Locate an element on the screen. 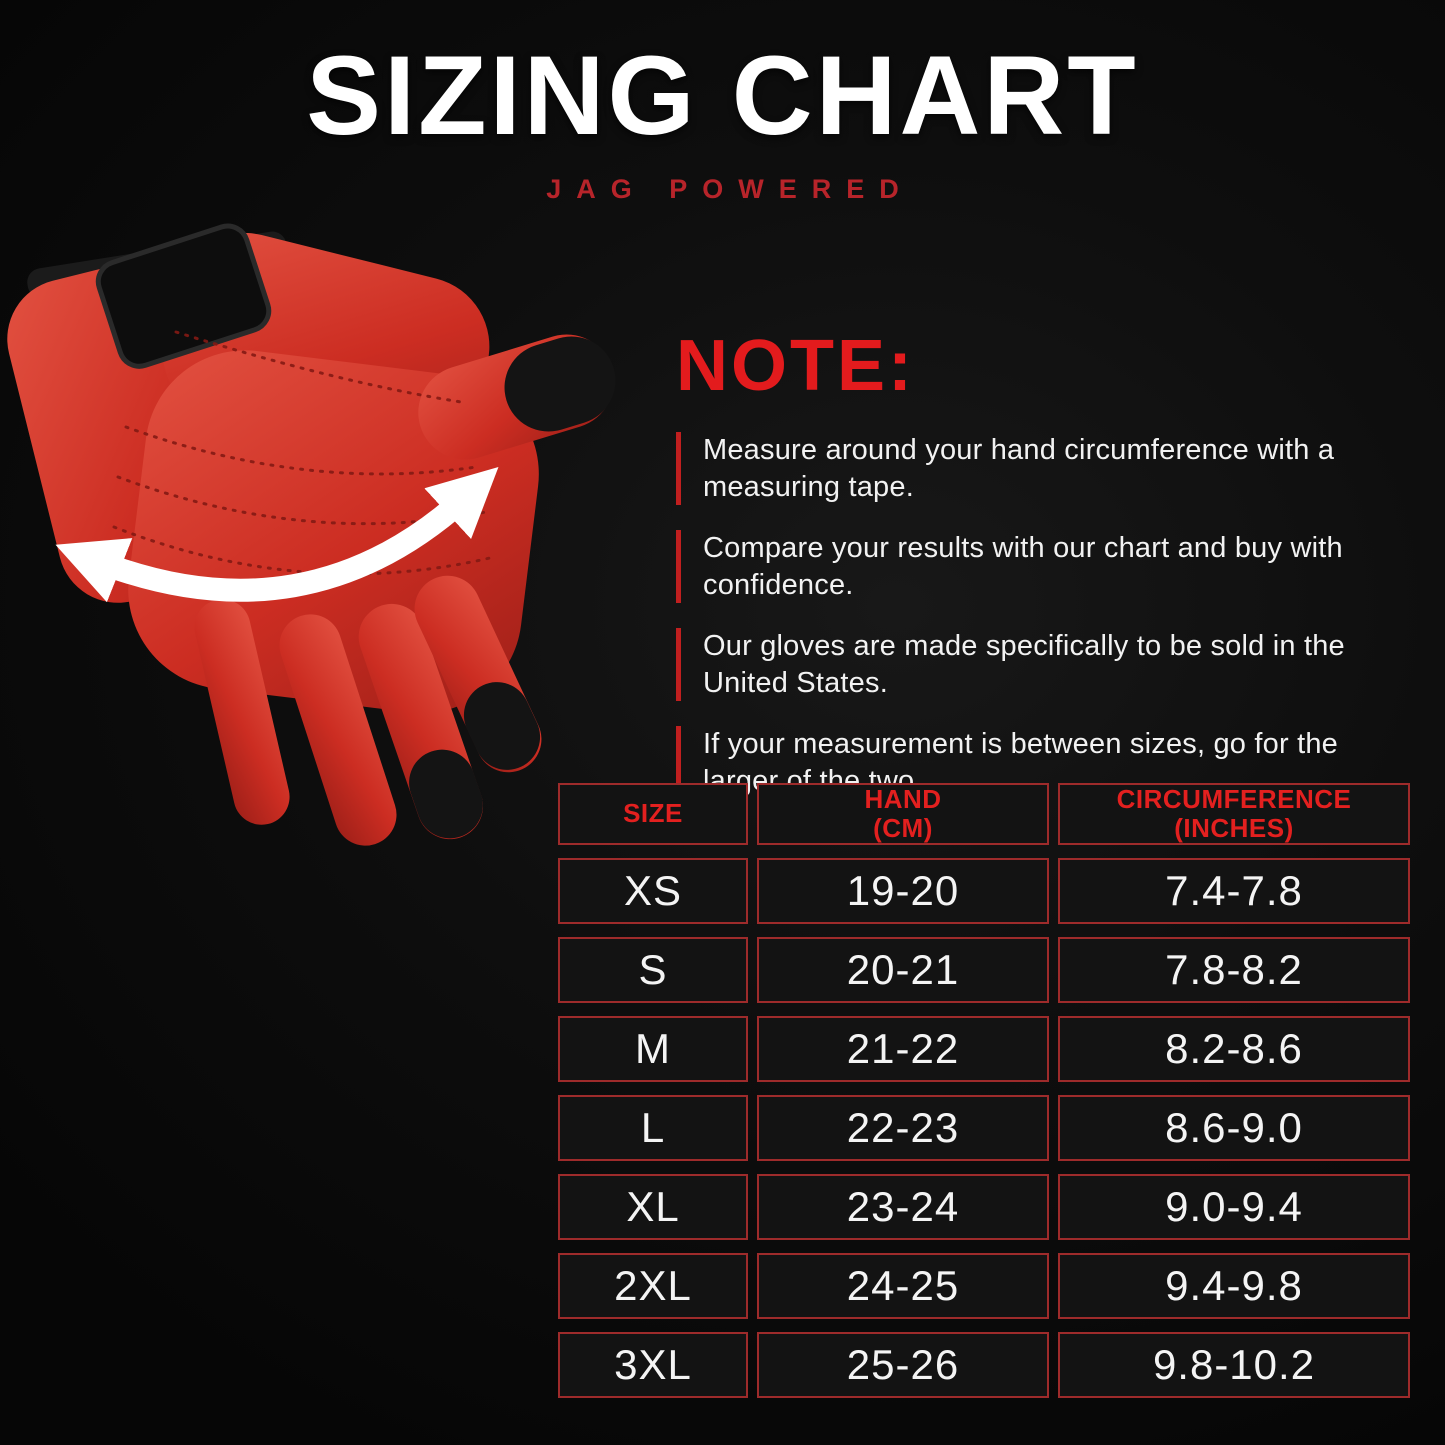  size-cell: S is located at coordinates (653, 970).